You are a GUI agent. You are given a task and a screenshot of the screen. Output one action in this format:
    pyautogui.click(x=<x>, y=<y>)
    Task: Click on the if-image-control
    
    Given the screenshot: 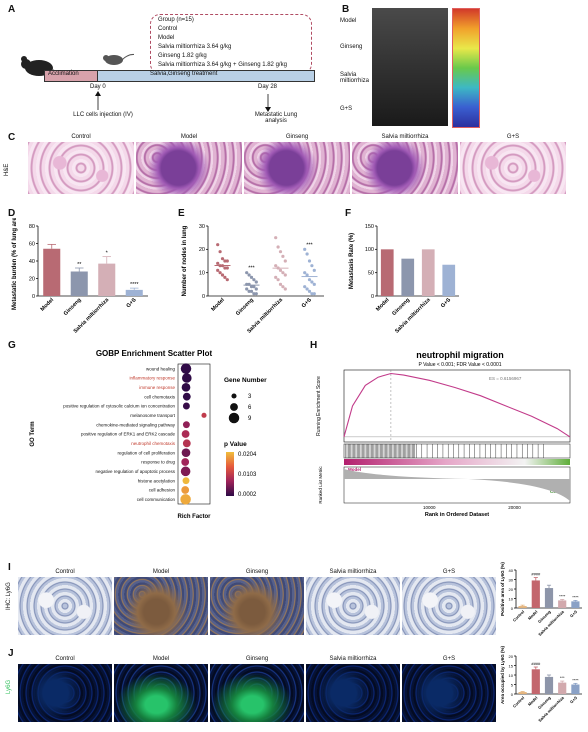 What is the action you would take?
    pyautogui.click(x=65, y=693)
    